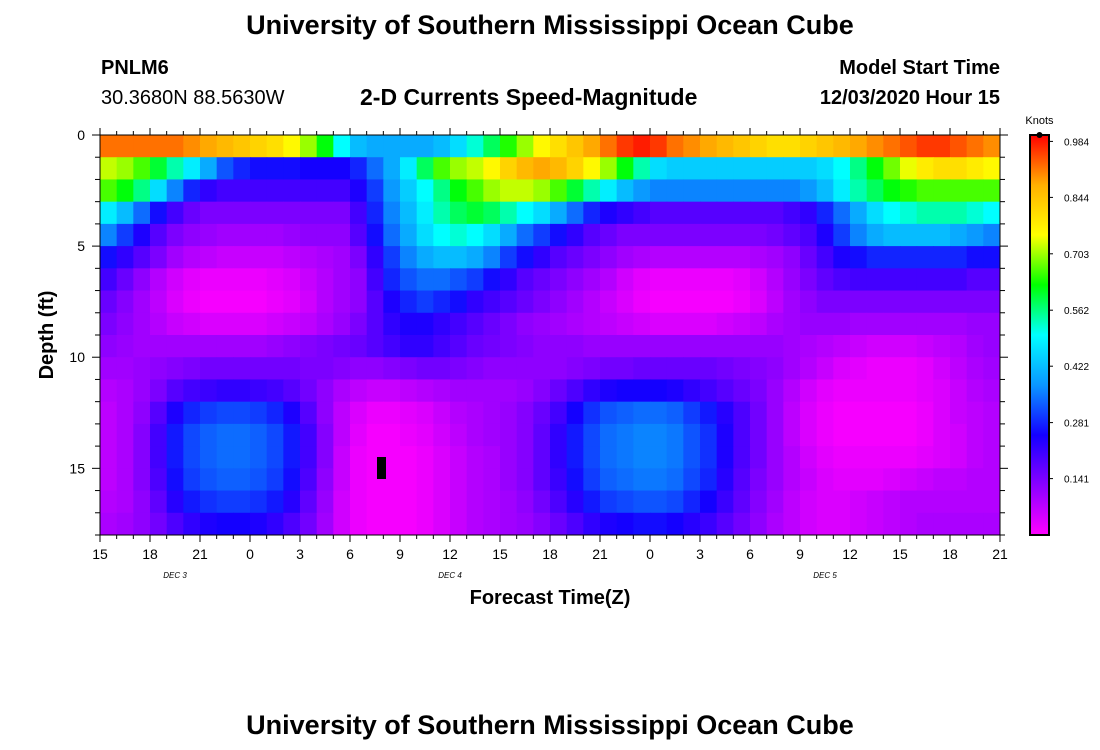  I want to click on x-tick-label: 18, so click(950, 554).